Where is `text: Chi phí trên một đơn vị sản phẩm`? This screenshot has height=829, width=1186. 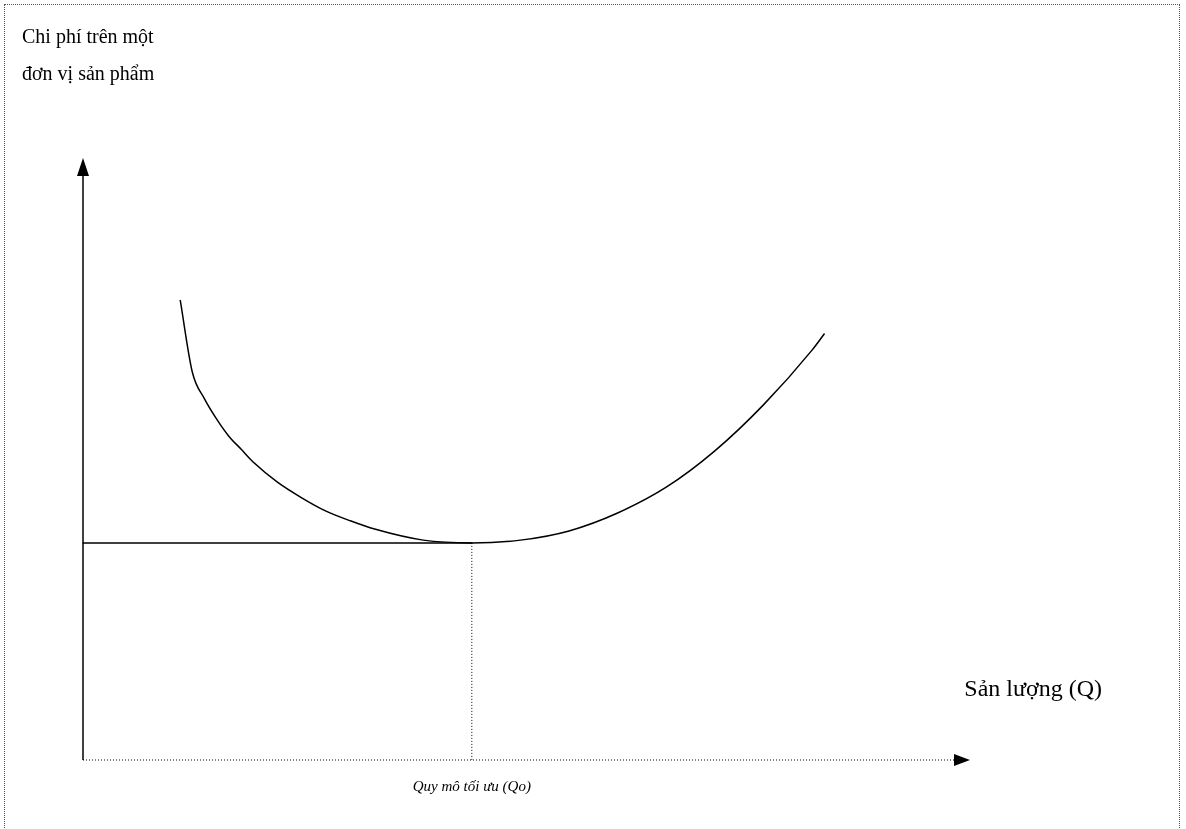 text: Chi phí trên một đơn vị sản phẩm is located at coordinates (88, 55).